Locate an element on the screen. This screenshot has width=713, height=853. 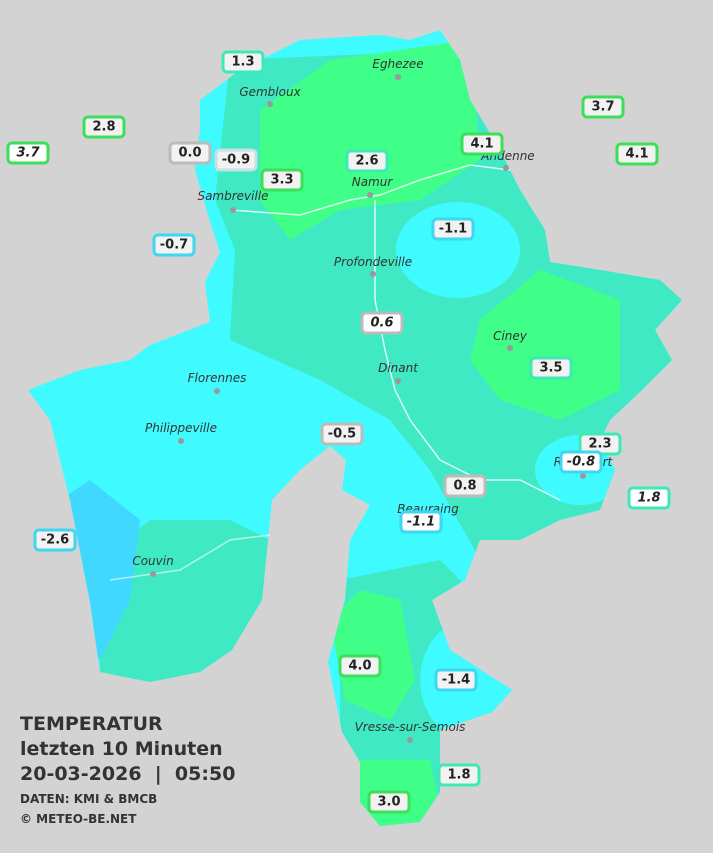
station-value: -0.8 is located at coordinates (581, 462).